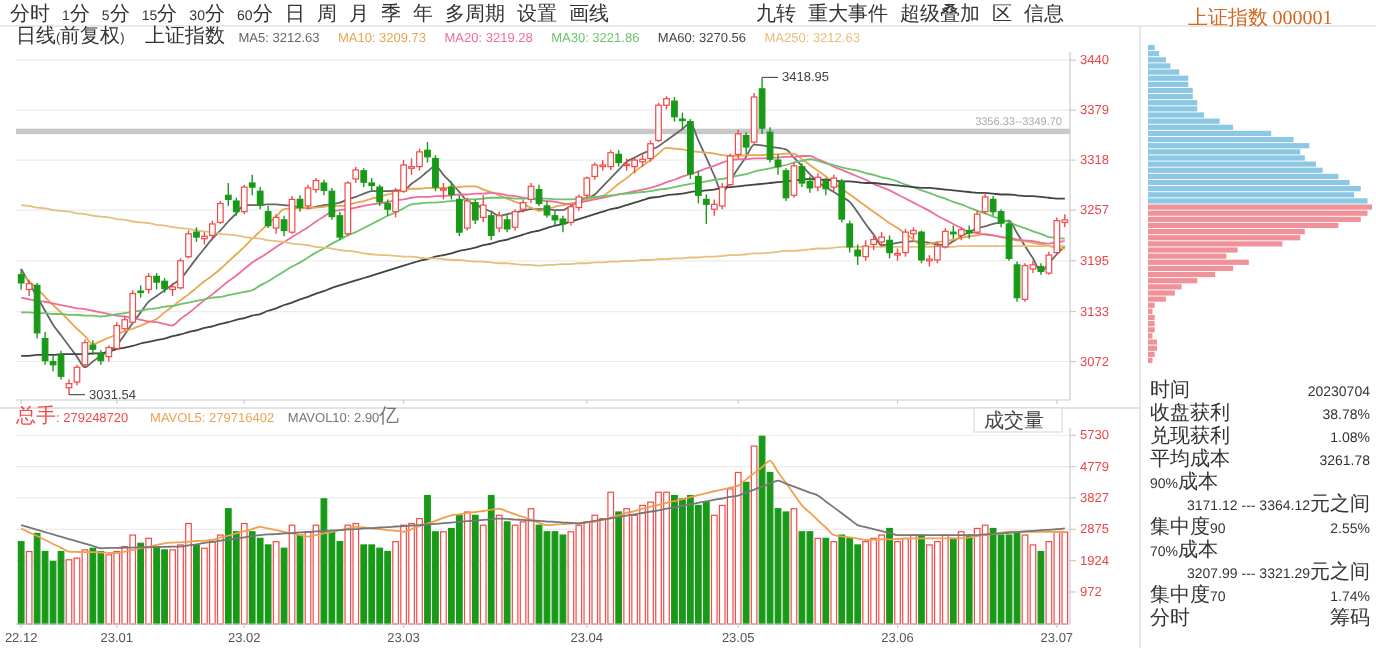 The height and width of the screenshot is (648, 1376). I want to click on text: 设置, so click(536, 14).